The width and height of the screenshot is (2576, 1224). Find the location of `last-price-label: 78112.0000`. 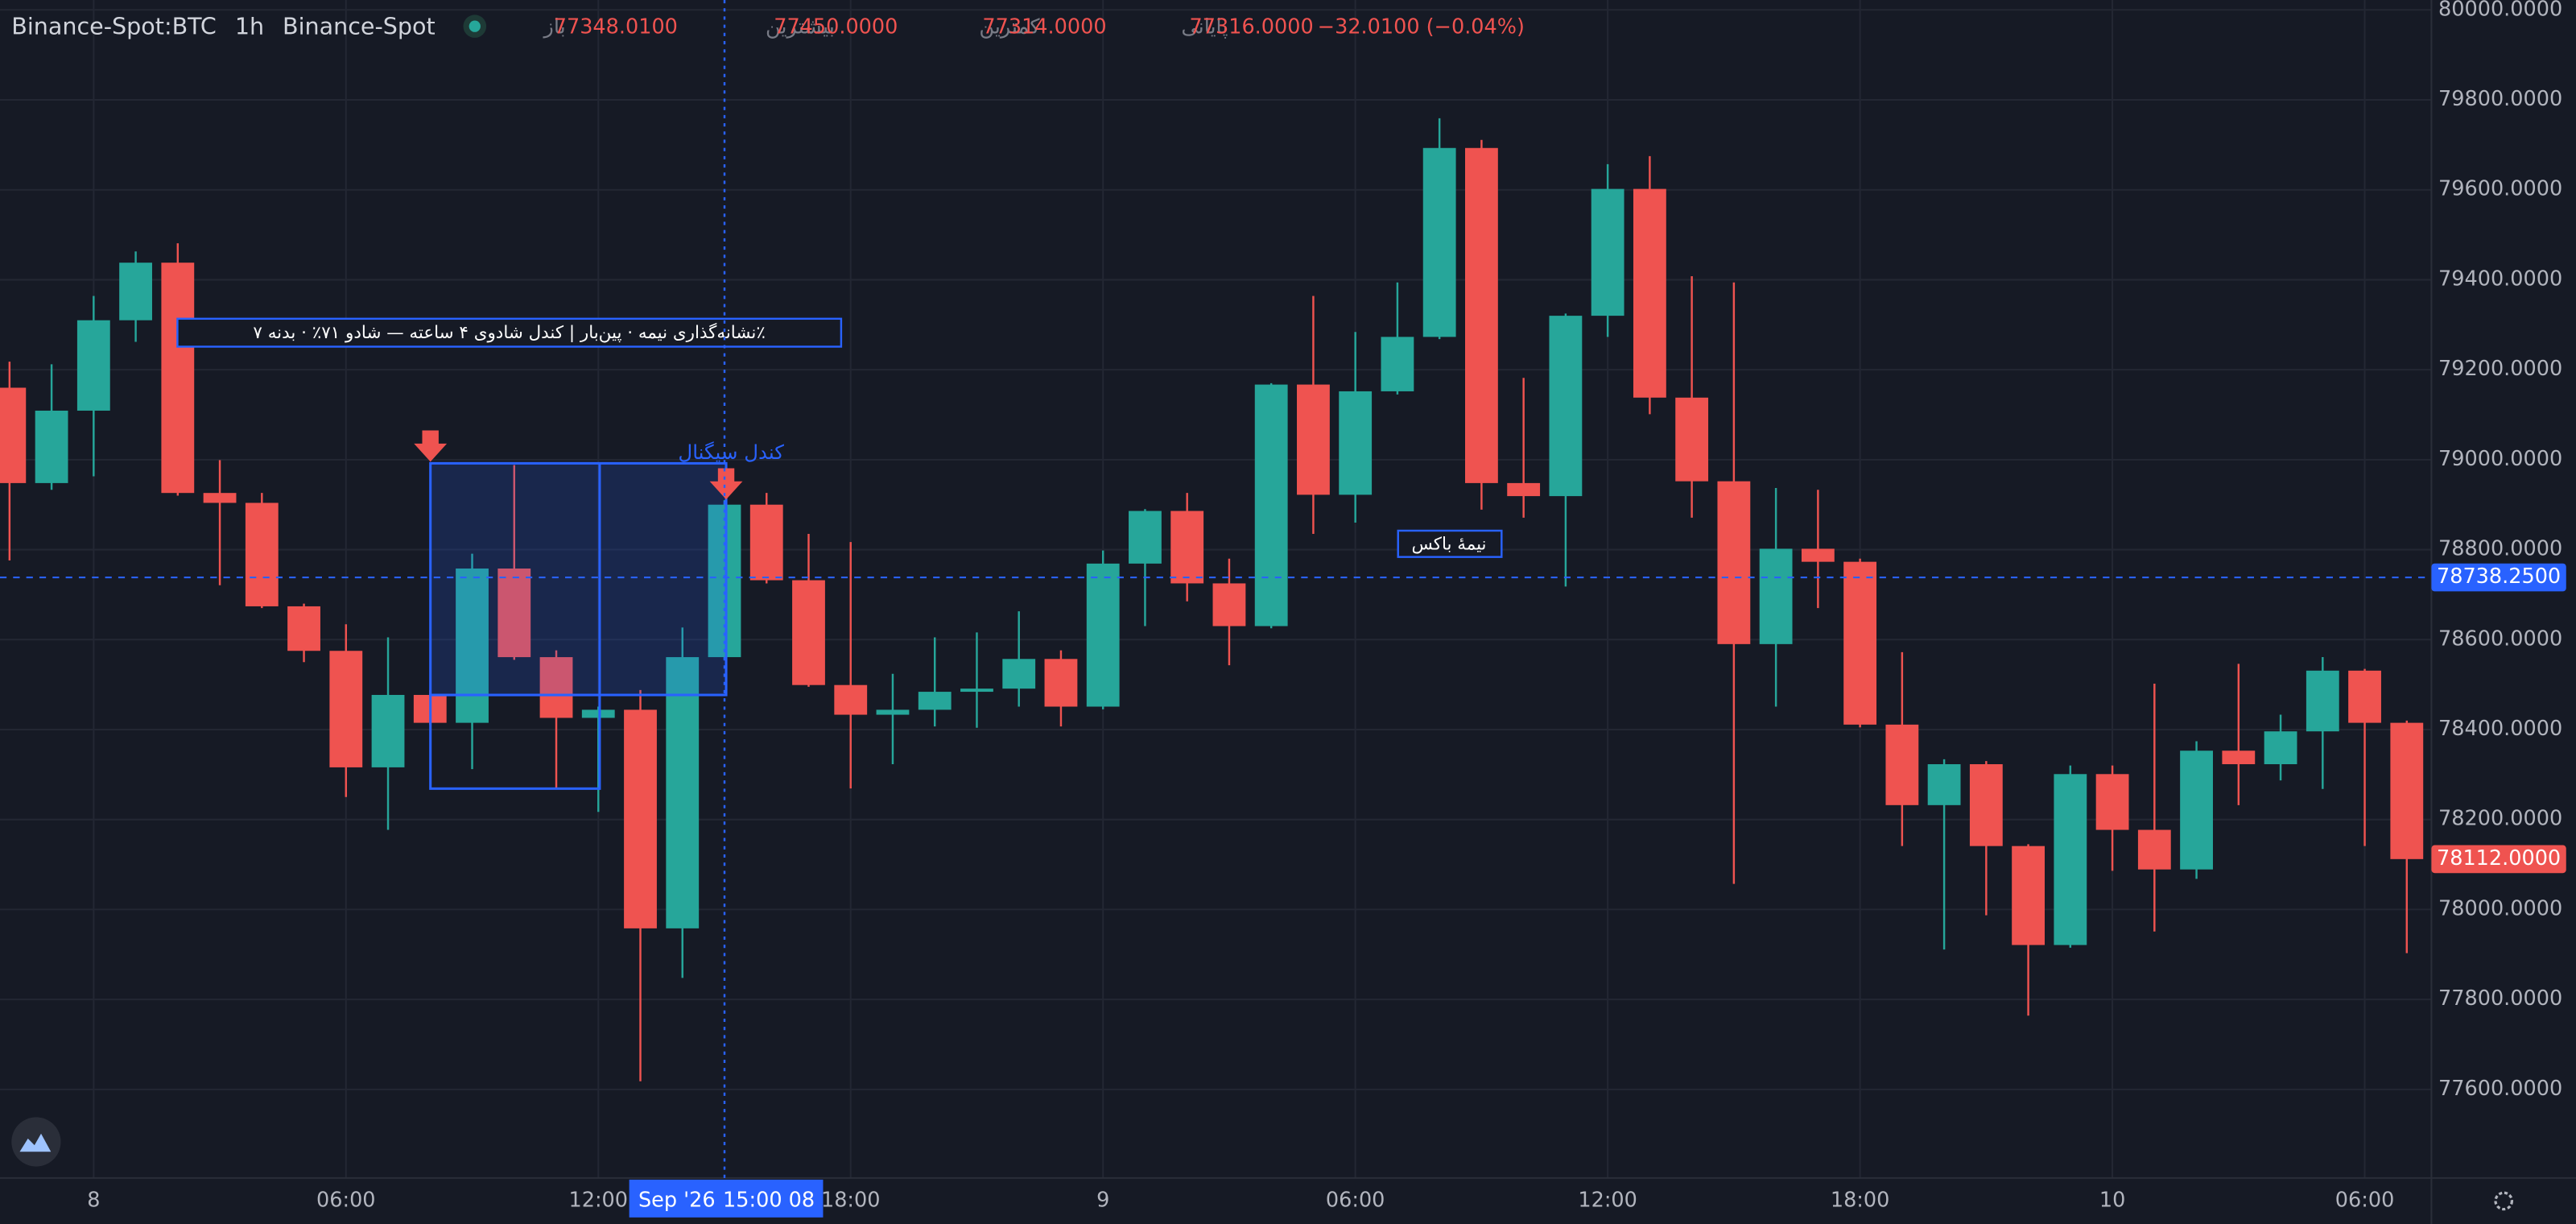

last-price-label: 78112.0000 is located at coordinates (2499, 858).